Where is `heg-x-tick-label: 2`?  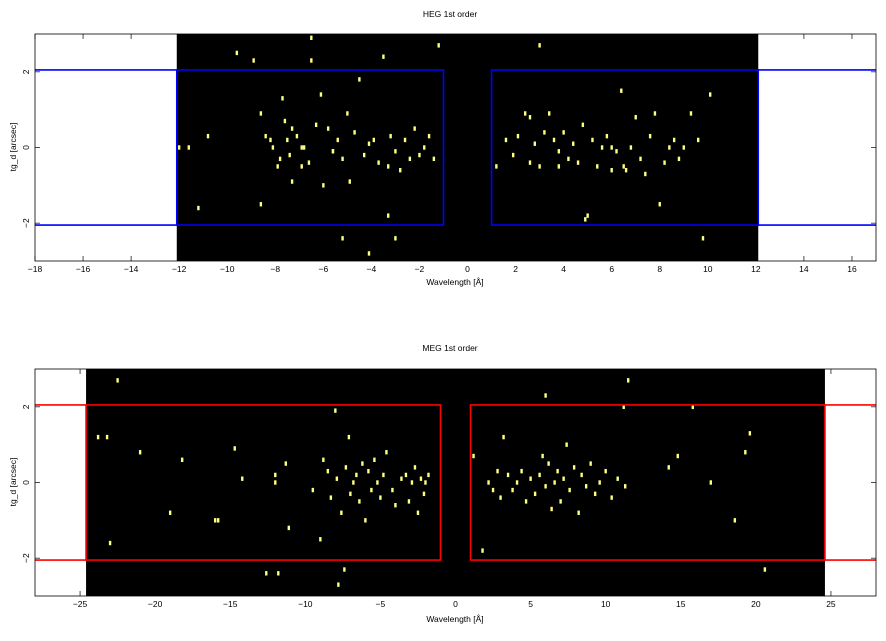
heg-x-tick-label: 2 is located at coordinates (515, 269).